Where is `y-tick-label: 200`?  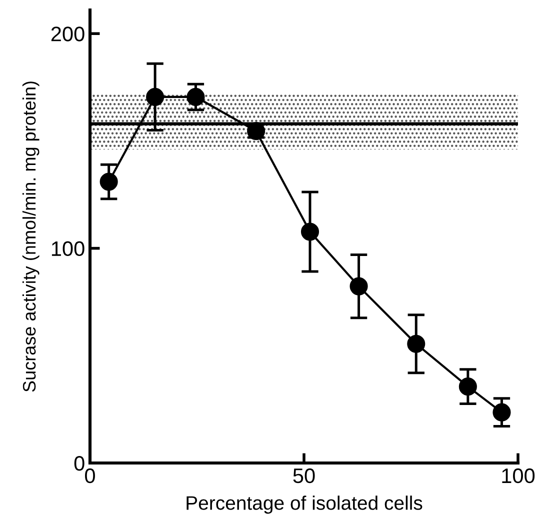 y-tick-label: 200 is located at coordinates (67, 34).